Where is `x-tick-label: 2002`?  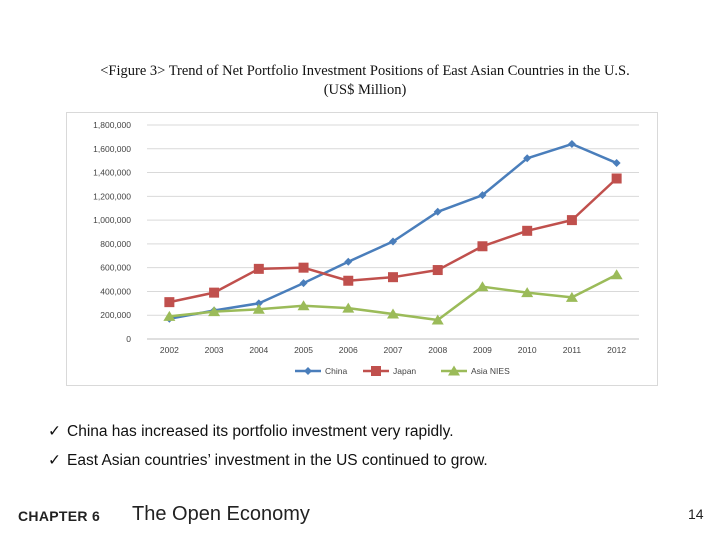 x-tick-label: 2002 is located at coordinates (169, 350).